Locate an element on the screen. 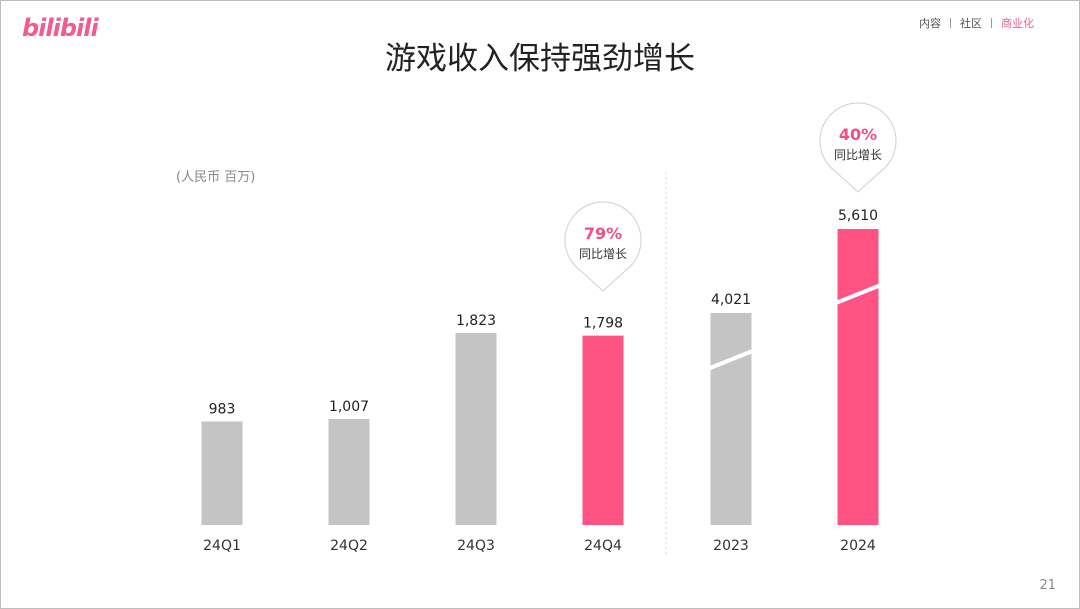  top-nav: 内容 社区 商业化 is located at coordinates (976, 23).